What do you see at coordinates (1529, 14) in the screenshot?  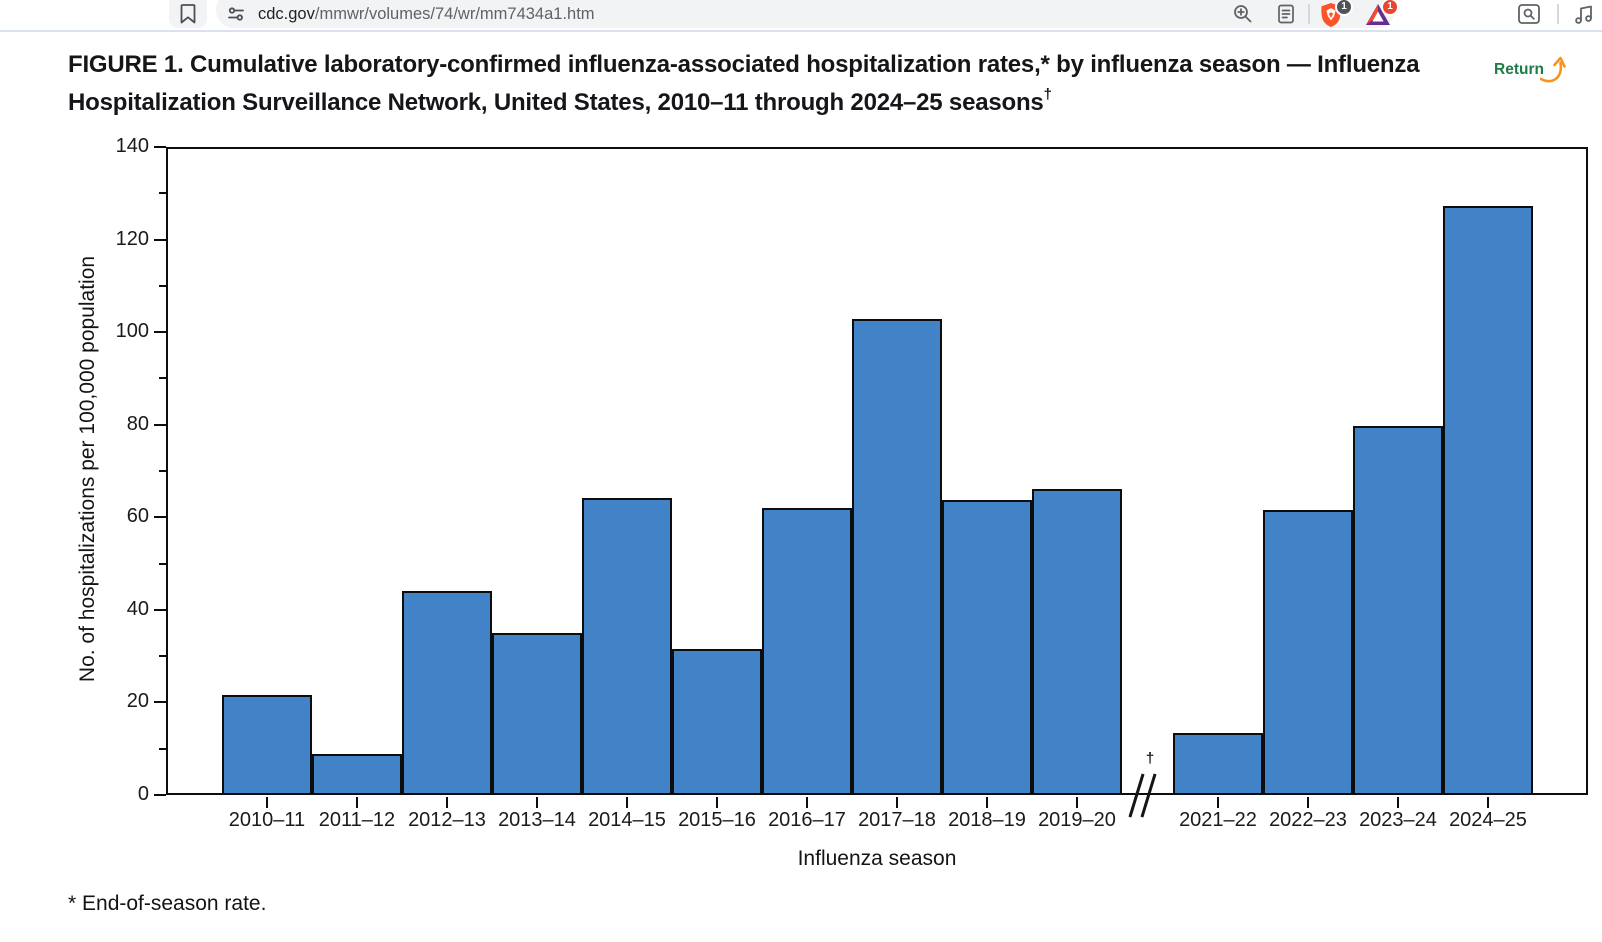 I see `search-tabs-icon` at bounding box center [1529, 14].